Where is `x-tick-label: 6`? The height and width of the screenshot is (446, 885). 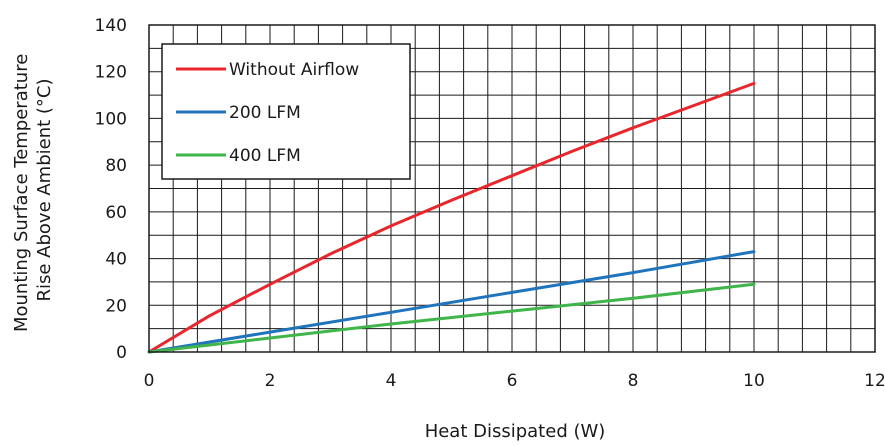
x-tick-label: 6 is located at coordinates (512, 381).